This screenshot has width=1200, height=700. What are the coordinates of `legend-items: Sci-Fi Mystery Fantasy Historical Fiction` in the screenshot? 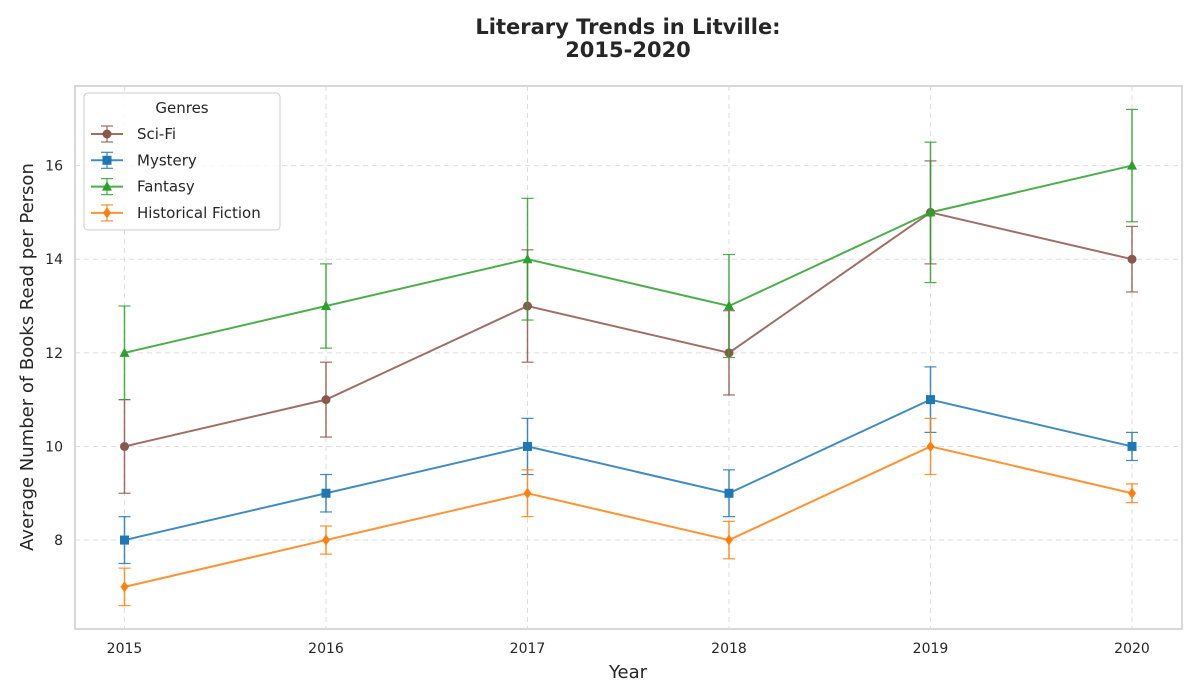 It's located at (176, 173).